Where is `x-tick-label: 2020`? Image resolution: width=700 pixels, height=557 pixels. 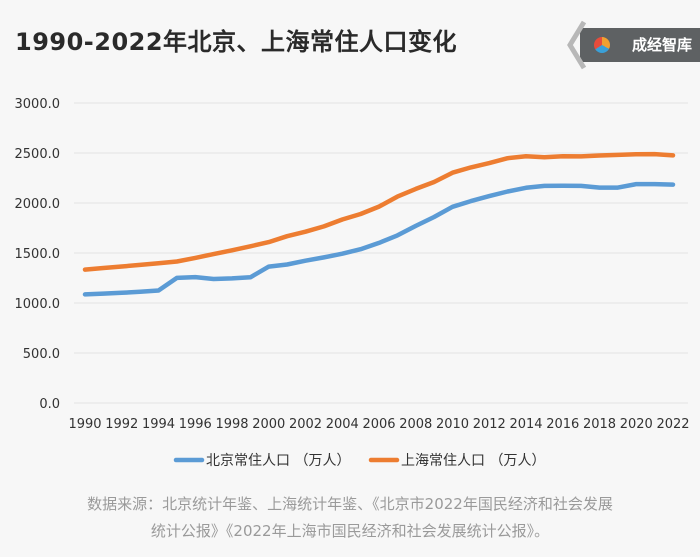 x-tick-label: 2020 is located at coordinates (636, 424).